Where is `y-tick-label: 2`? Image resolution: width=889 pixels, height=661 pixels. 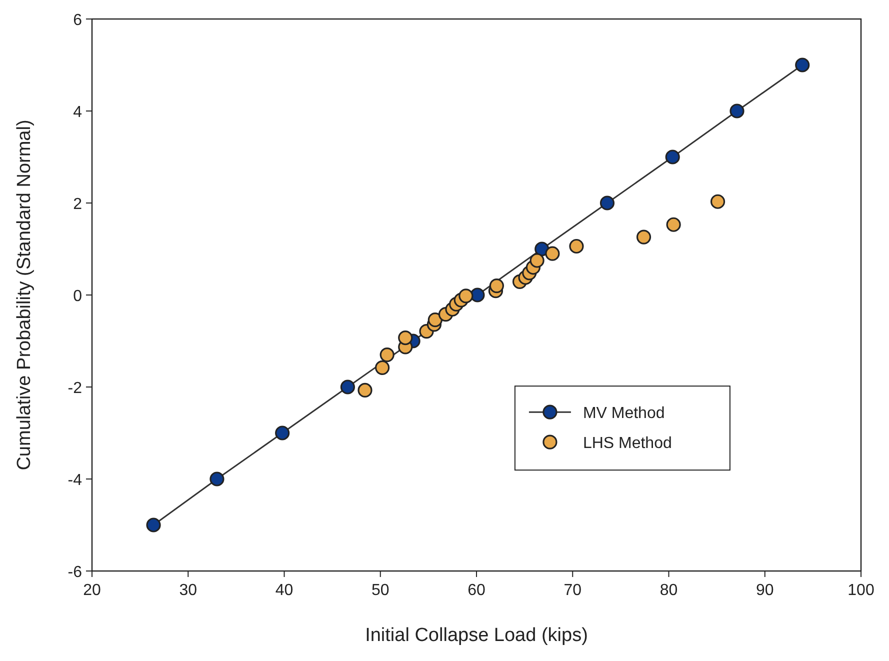
y-tick-label: 2 is located at coordinates (77, 204).